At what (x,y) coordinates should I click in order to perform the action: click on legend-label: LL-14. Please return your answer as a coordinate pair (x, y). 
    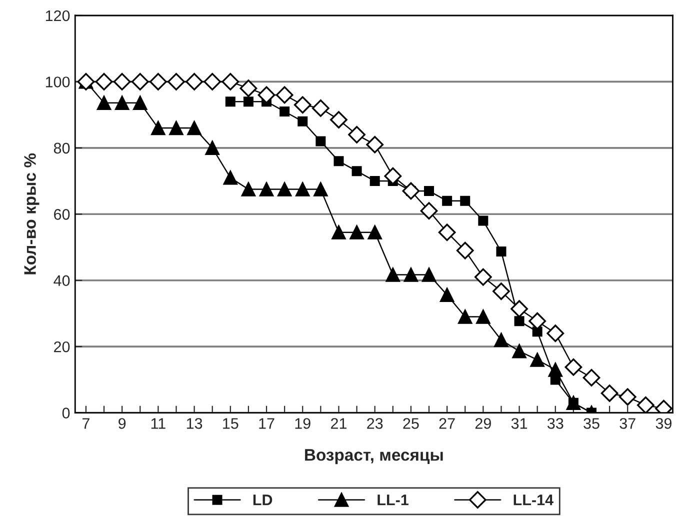
    Looking at the image, I should click on (534, 500).